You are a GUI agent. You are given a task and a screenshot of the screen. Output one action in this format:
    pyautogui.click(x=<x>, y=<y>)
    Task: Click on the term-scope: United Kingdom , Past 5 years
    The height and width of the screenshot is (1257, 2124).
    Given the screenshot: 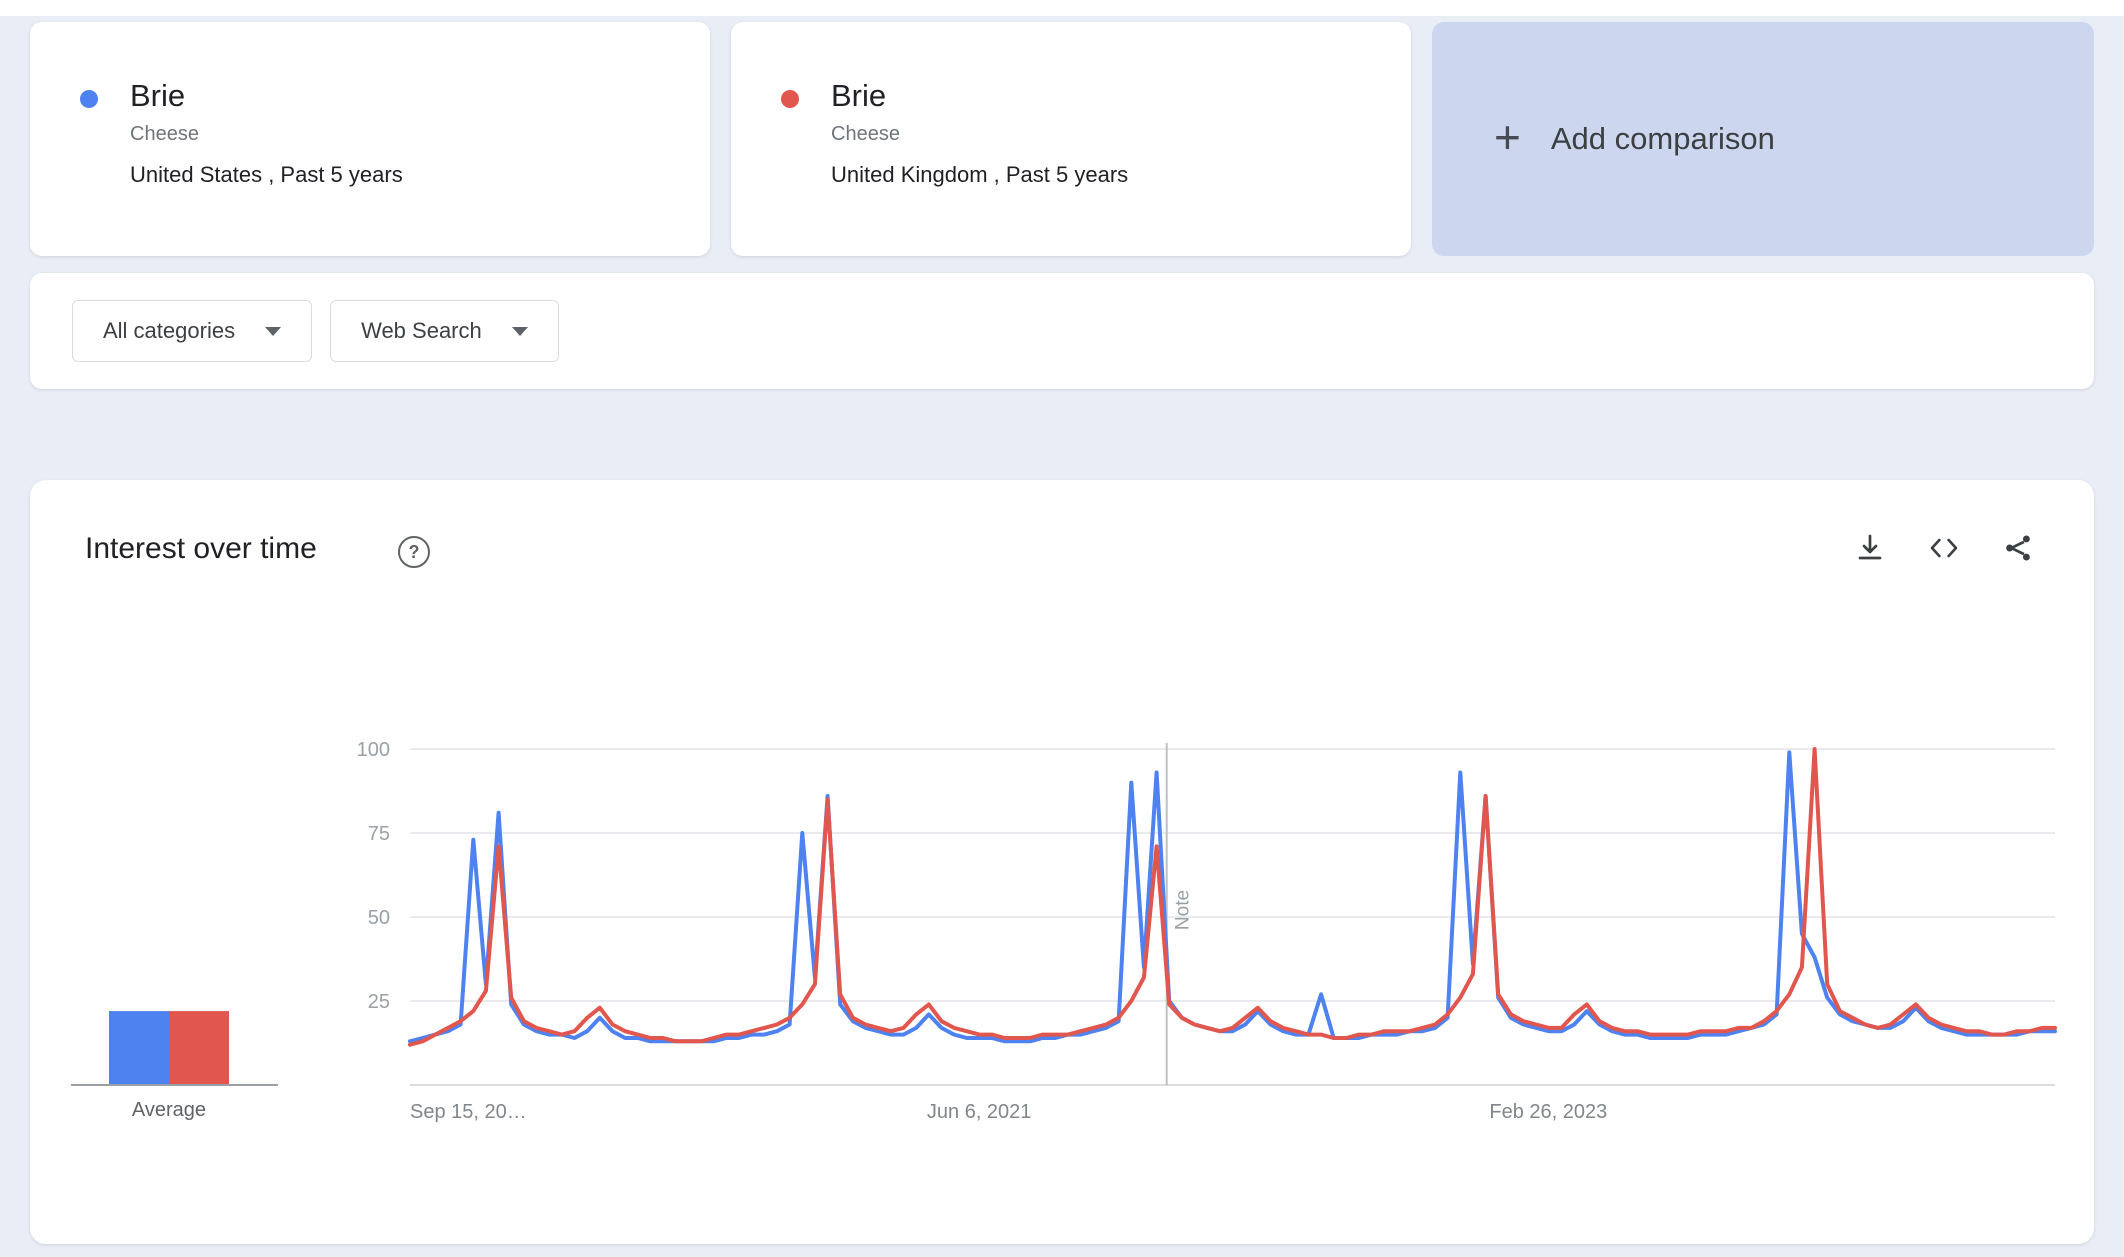 What is the action you would take?
    pyautogui.click(x=980, y=174)
    